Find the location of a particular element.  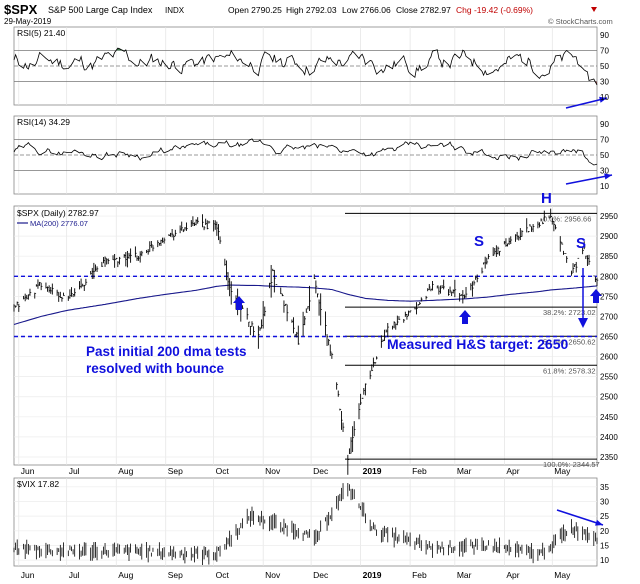

vix-arrow is located at coordinates (580, 517).